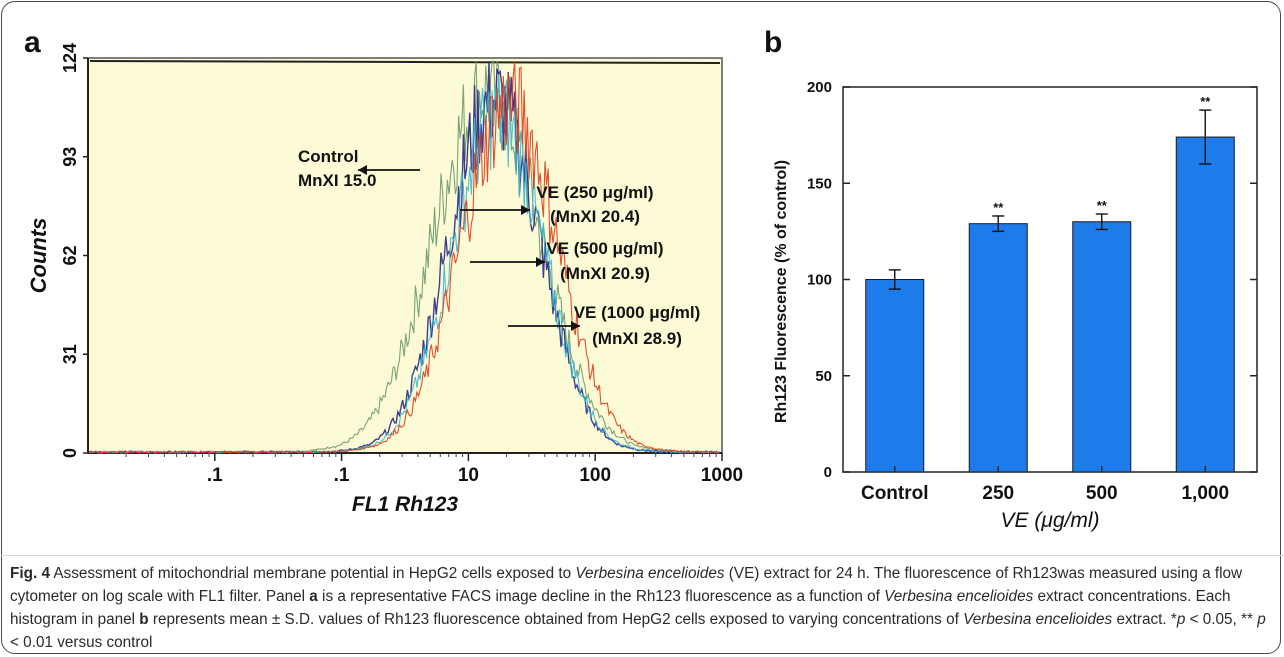  What do you see at coordinates (823, 376) in the screenshot?
I see `y-tick-label: 50` at bounding box center [823, 376].